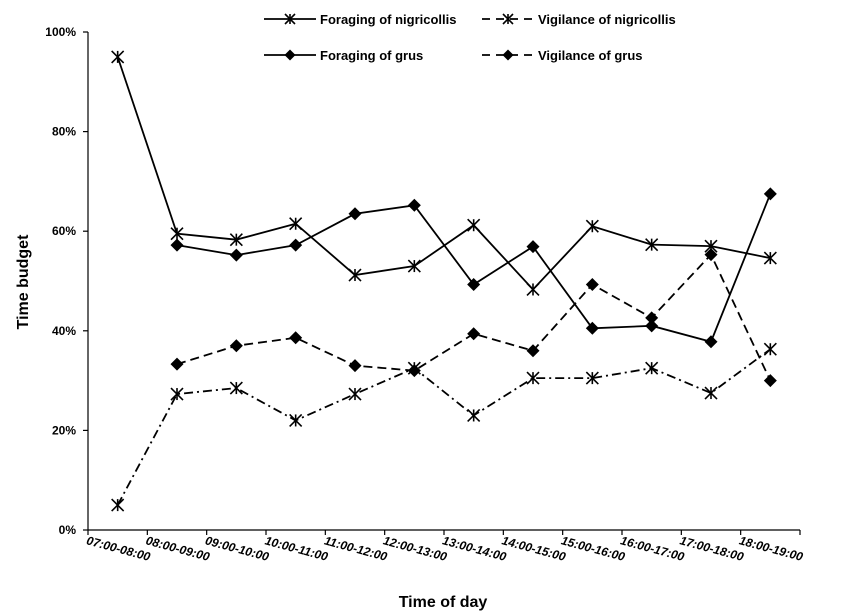 Image resolution: width=848 pixels, height=611 pixels. Describe the element at coordinates (356, 549) in the screenshot. I see `x-tick-label: 11:00-12:00` at that location.